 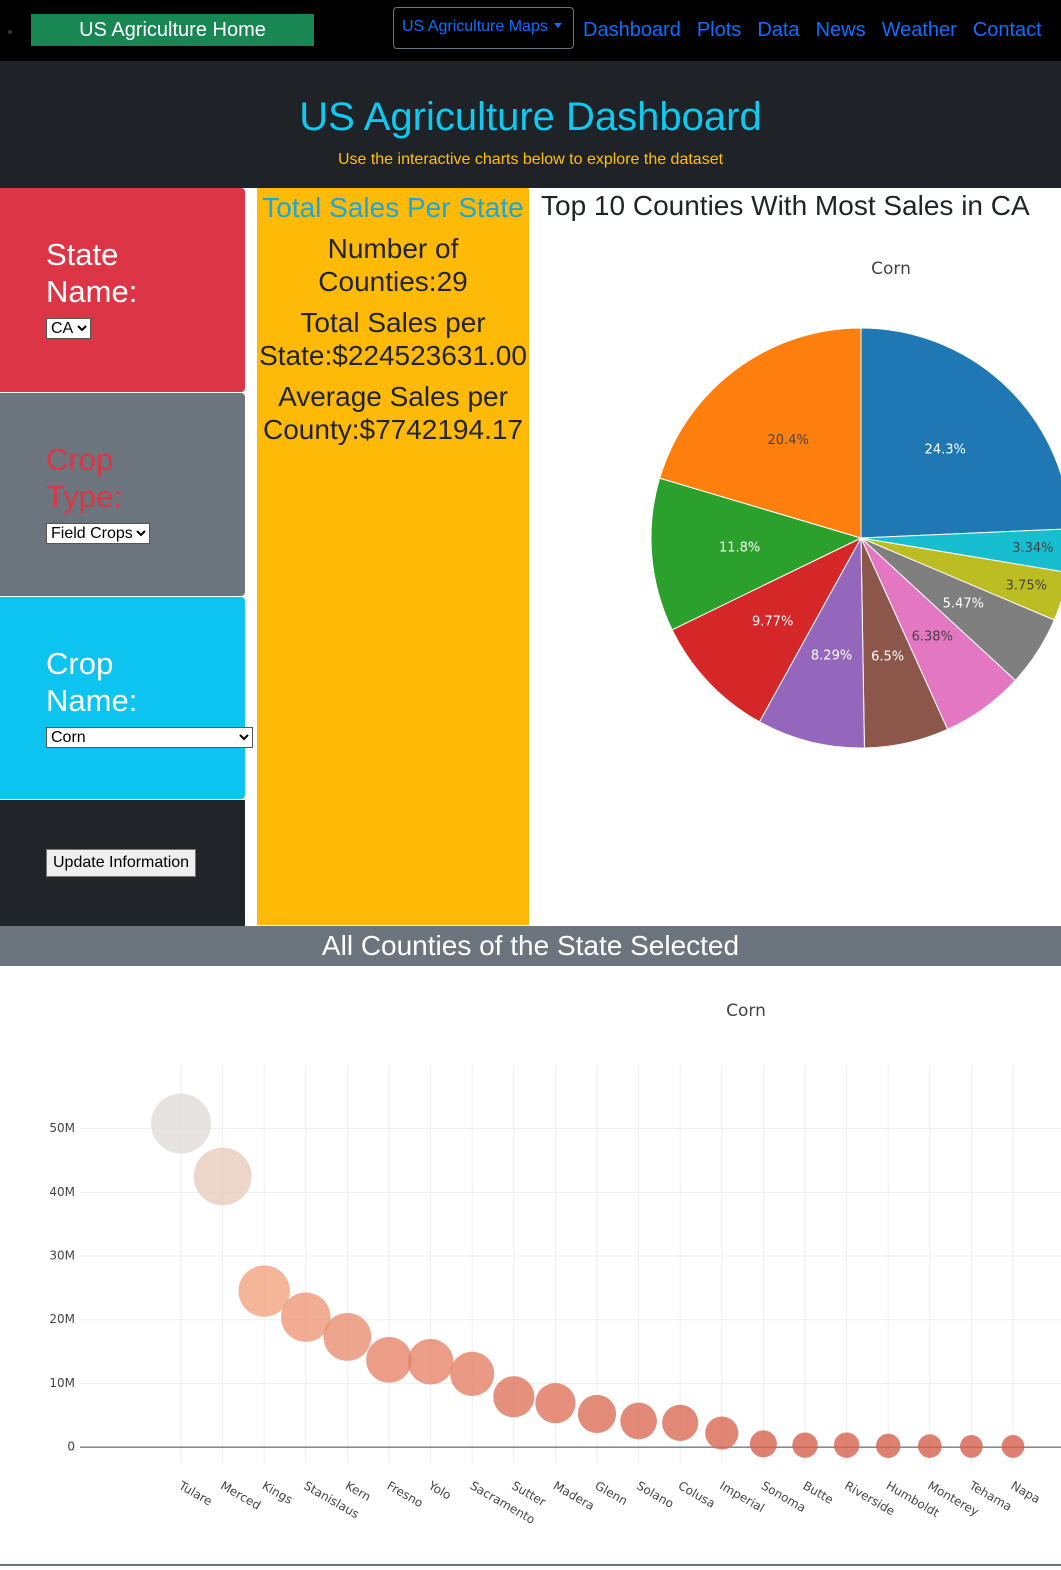 What do you see at coordinates (1007, 30) in the screenshot?
I see `nav-link: Contact` at bounding box center [1007, 30].